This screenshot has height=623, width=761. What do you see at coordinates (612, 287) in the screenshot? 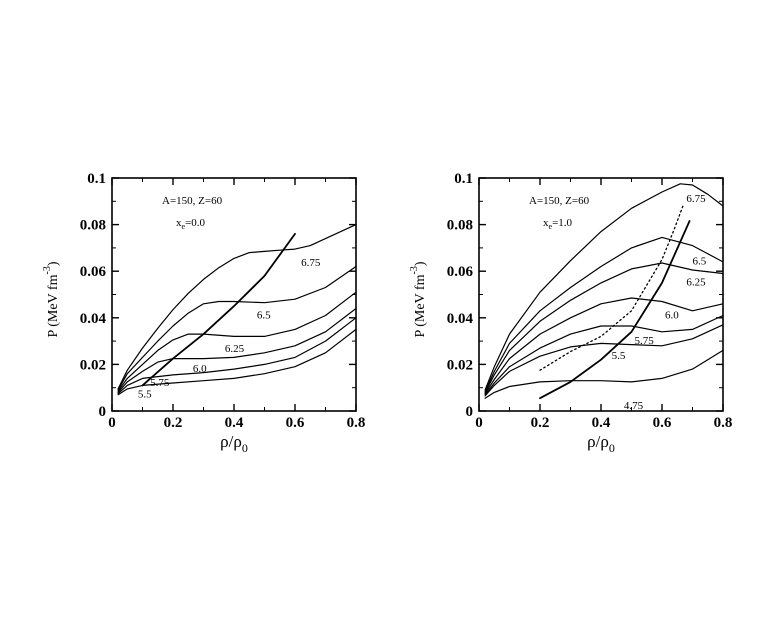
I see `series-line-coexistence` at bounding box center [612, 287].